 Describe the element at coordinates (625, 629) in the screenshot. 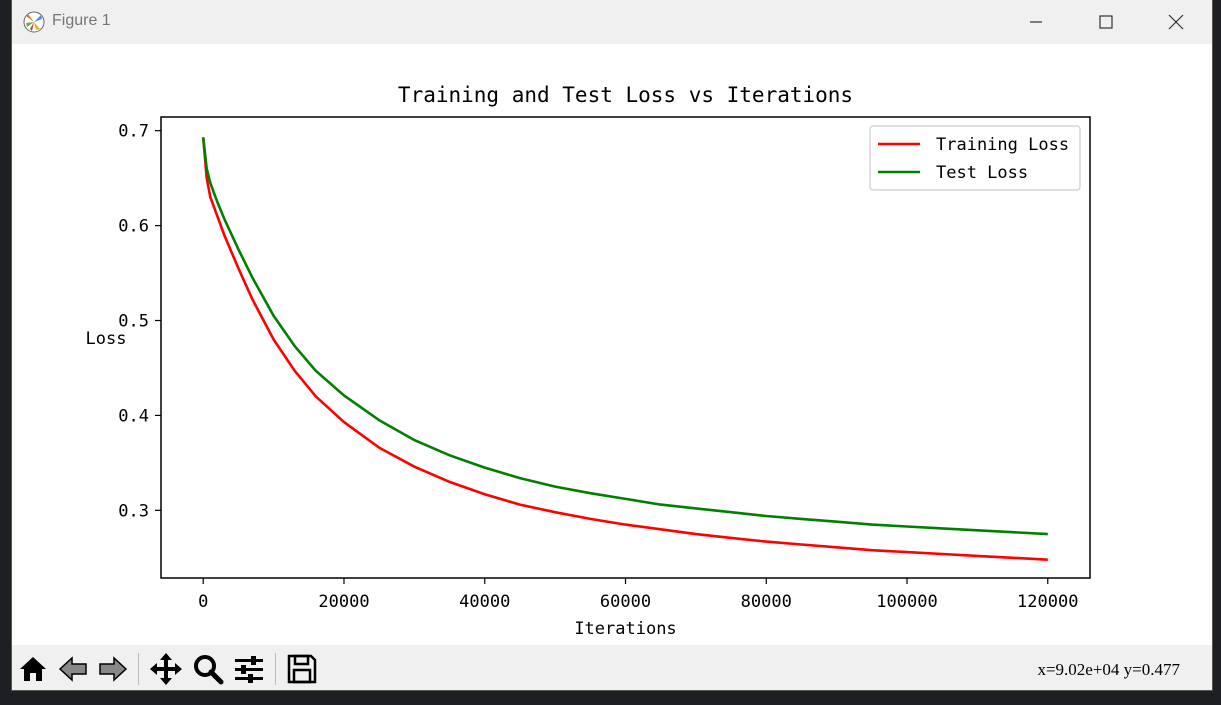

I see `x-axis-label: Iterations` at that location.